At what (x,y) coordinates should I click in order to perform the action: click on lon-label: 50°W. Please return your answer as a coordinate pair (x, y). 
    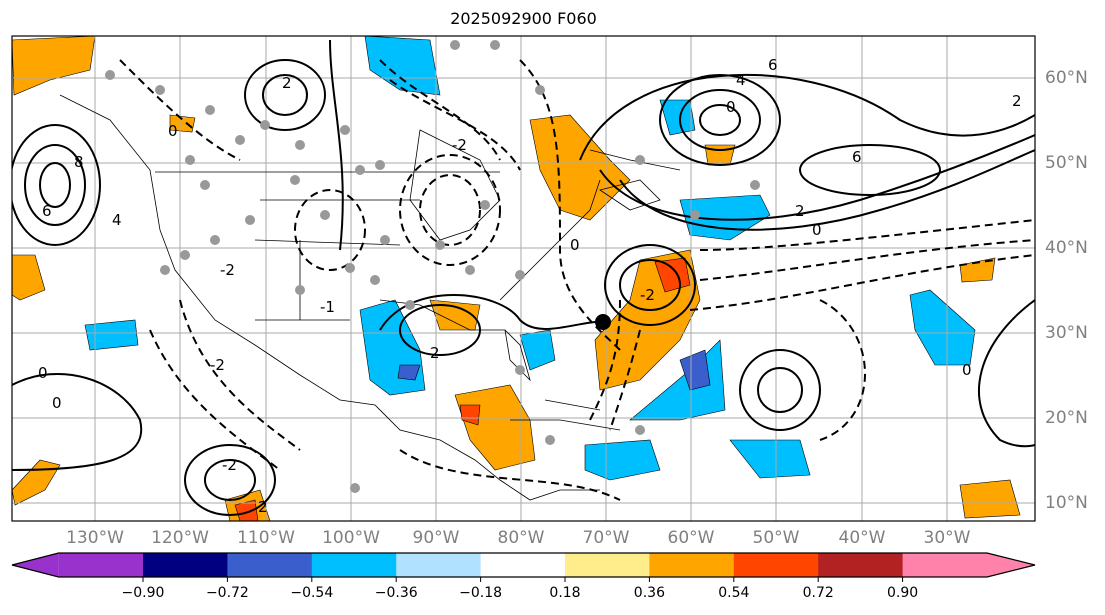
    Looking at the image, I should click on (776, 538).